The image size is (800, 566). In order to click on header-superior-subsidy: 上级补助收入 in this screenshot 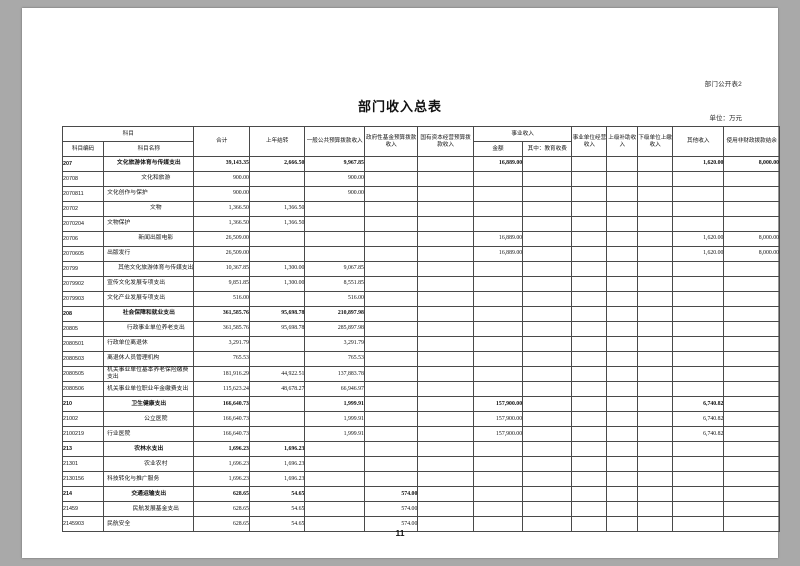, I will do `click(622, 141)`.